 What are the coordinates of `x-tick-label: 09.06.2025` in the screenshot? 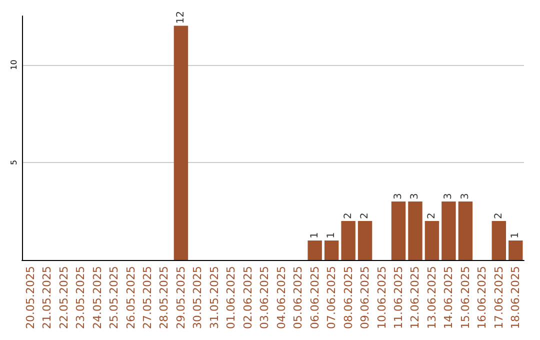 It's located at (365, 297).